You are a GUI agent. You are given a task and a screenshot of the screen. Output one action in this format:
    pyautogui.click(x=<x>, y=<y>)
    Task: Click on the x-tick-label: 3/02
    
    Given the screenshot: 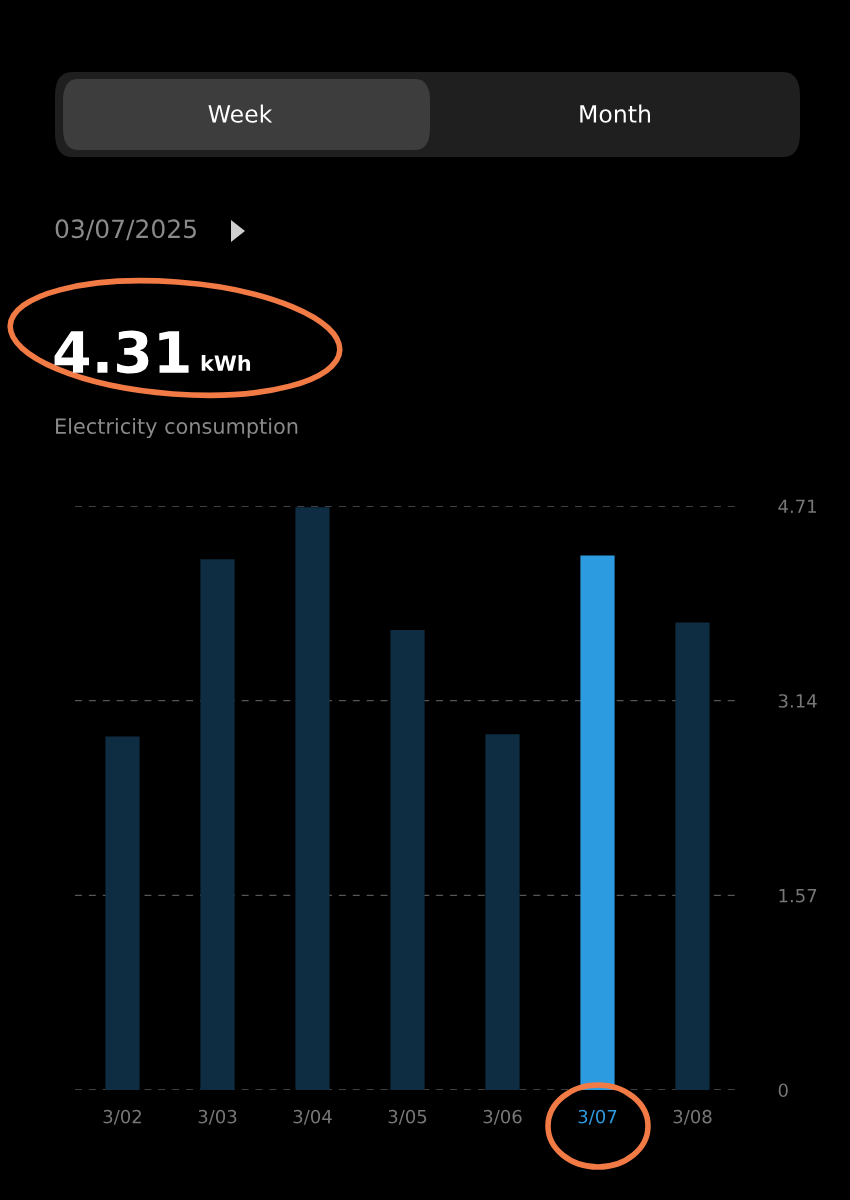 What is the action you would take?
    pyautogui.click(x=122, y=1117)
    